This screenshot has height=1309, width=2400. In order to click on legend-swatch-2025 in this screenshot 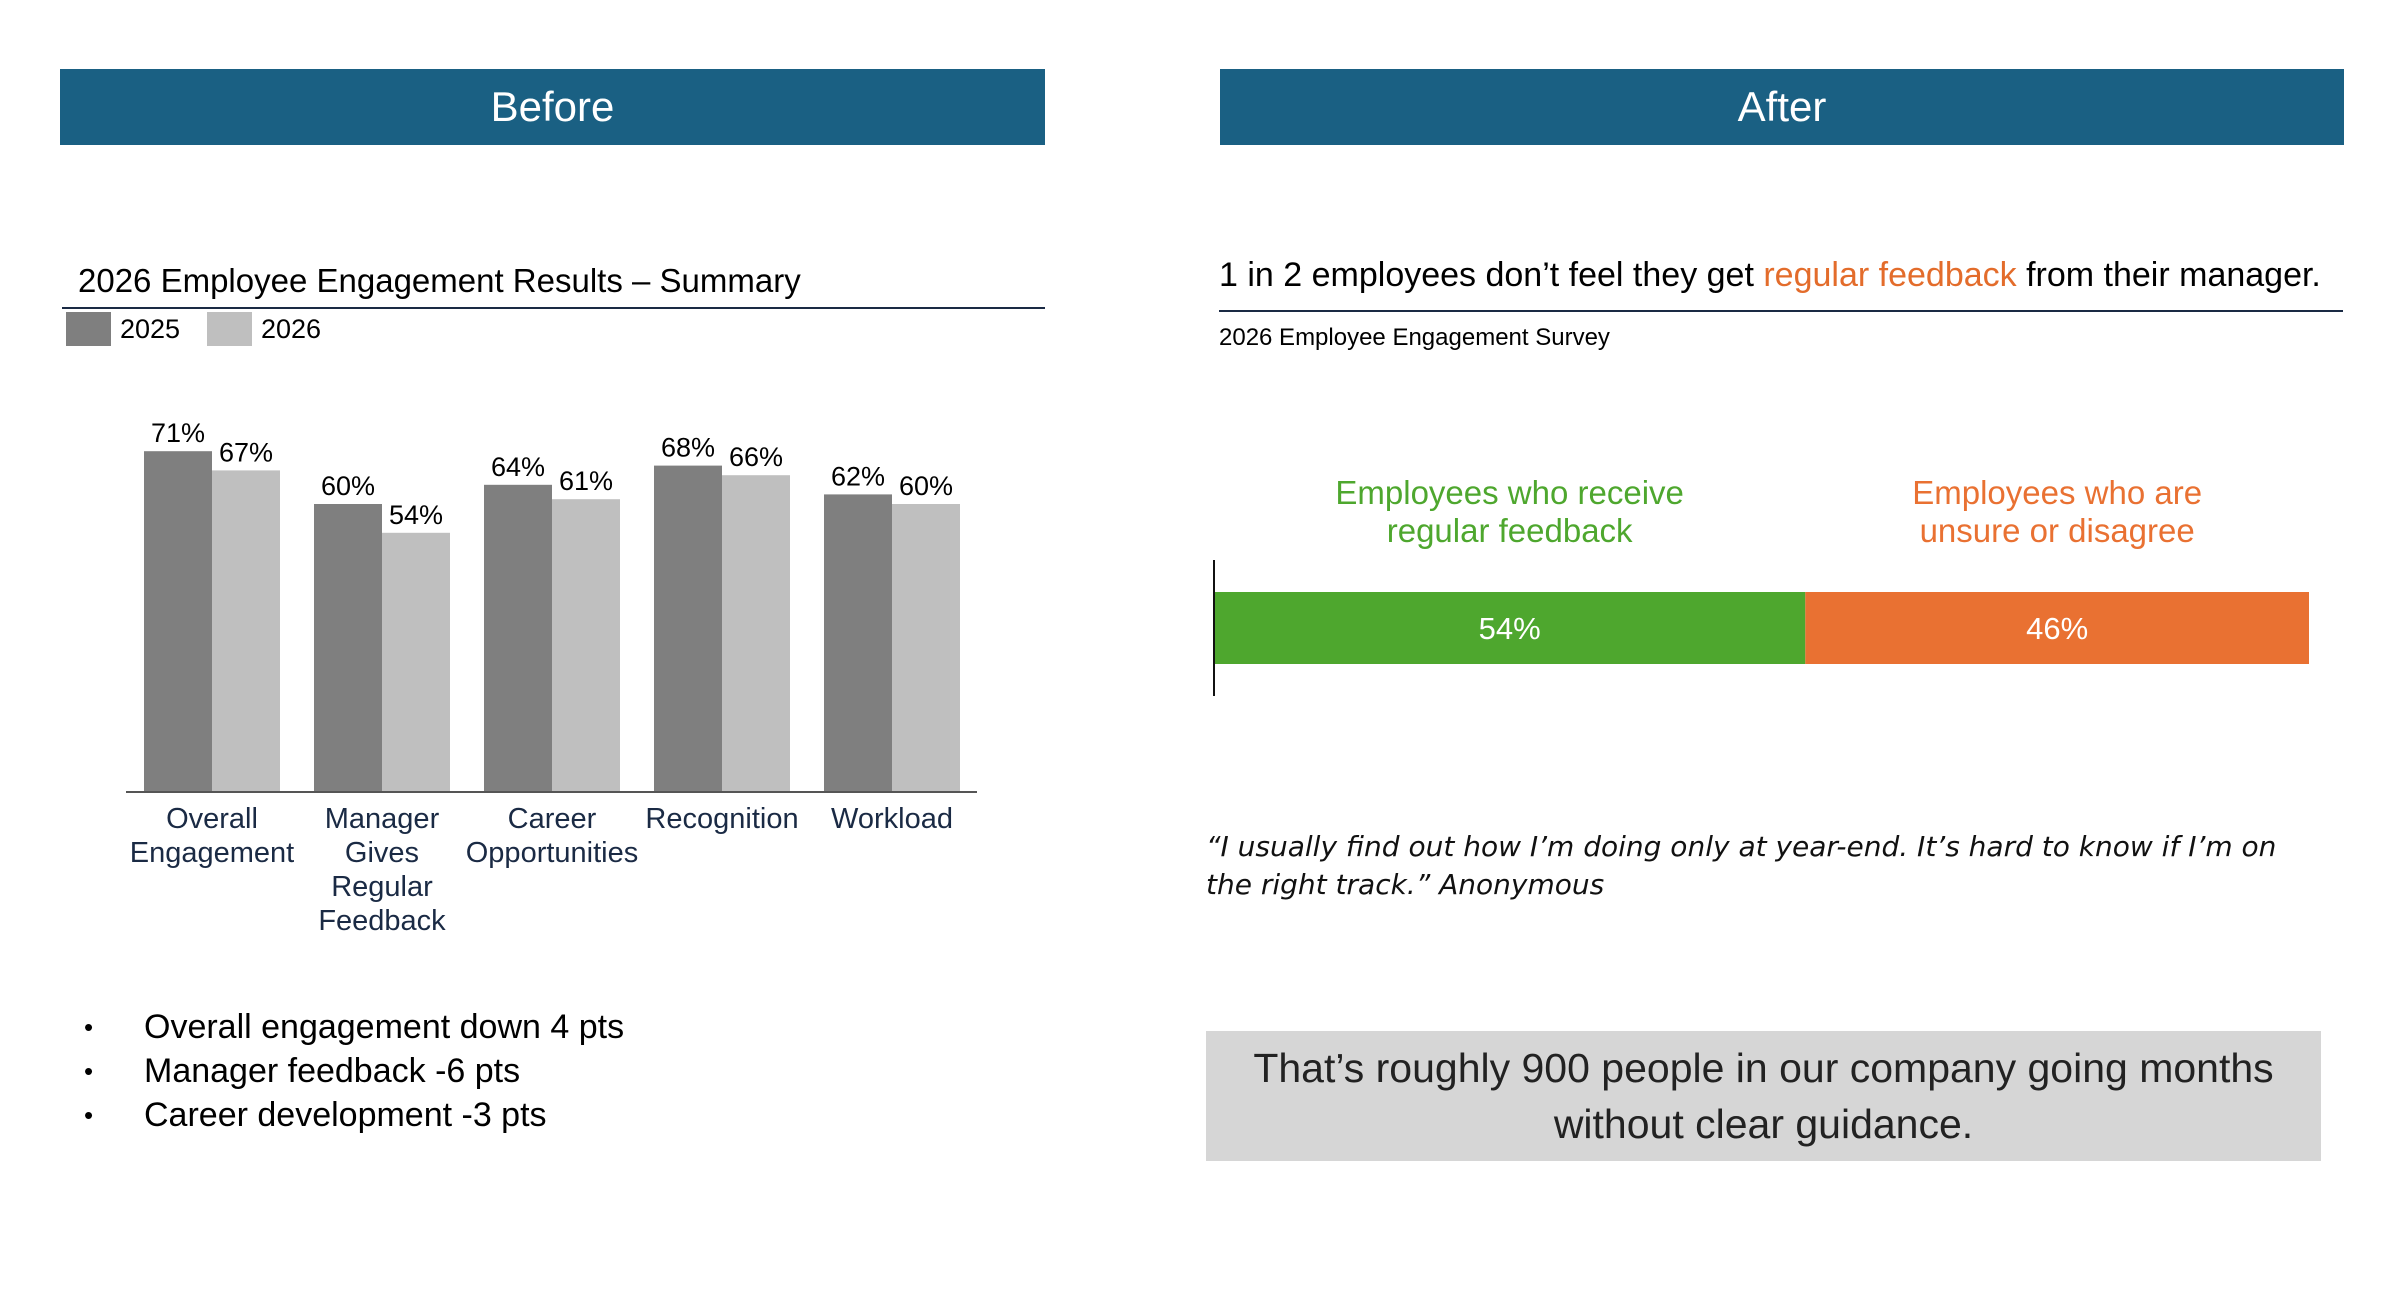, I will do `click(88, 329)`.